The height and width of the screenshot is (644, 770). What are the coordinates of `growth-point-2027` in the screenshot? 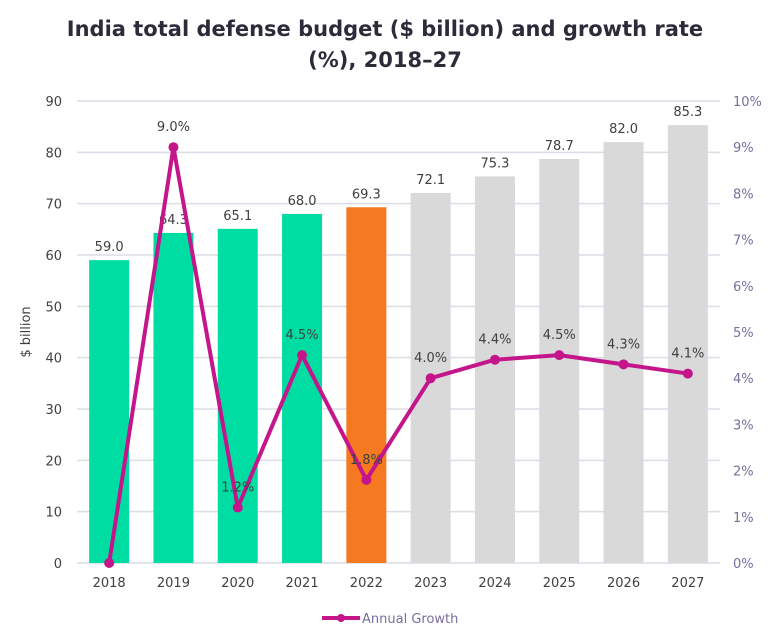 It's located at (687, 373).